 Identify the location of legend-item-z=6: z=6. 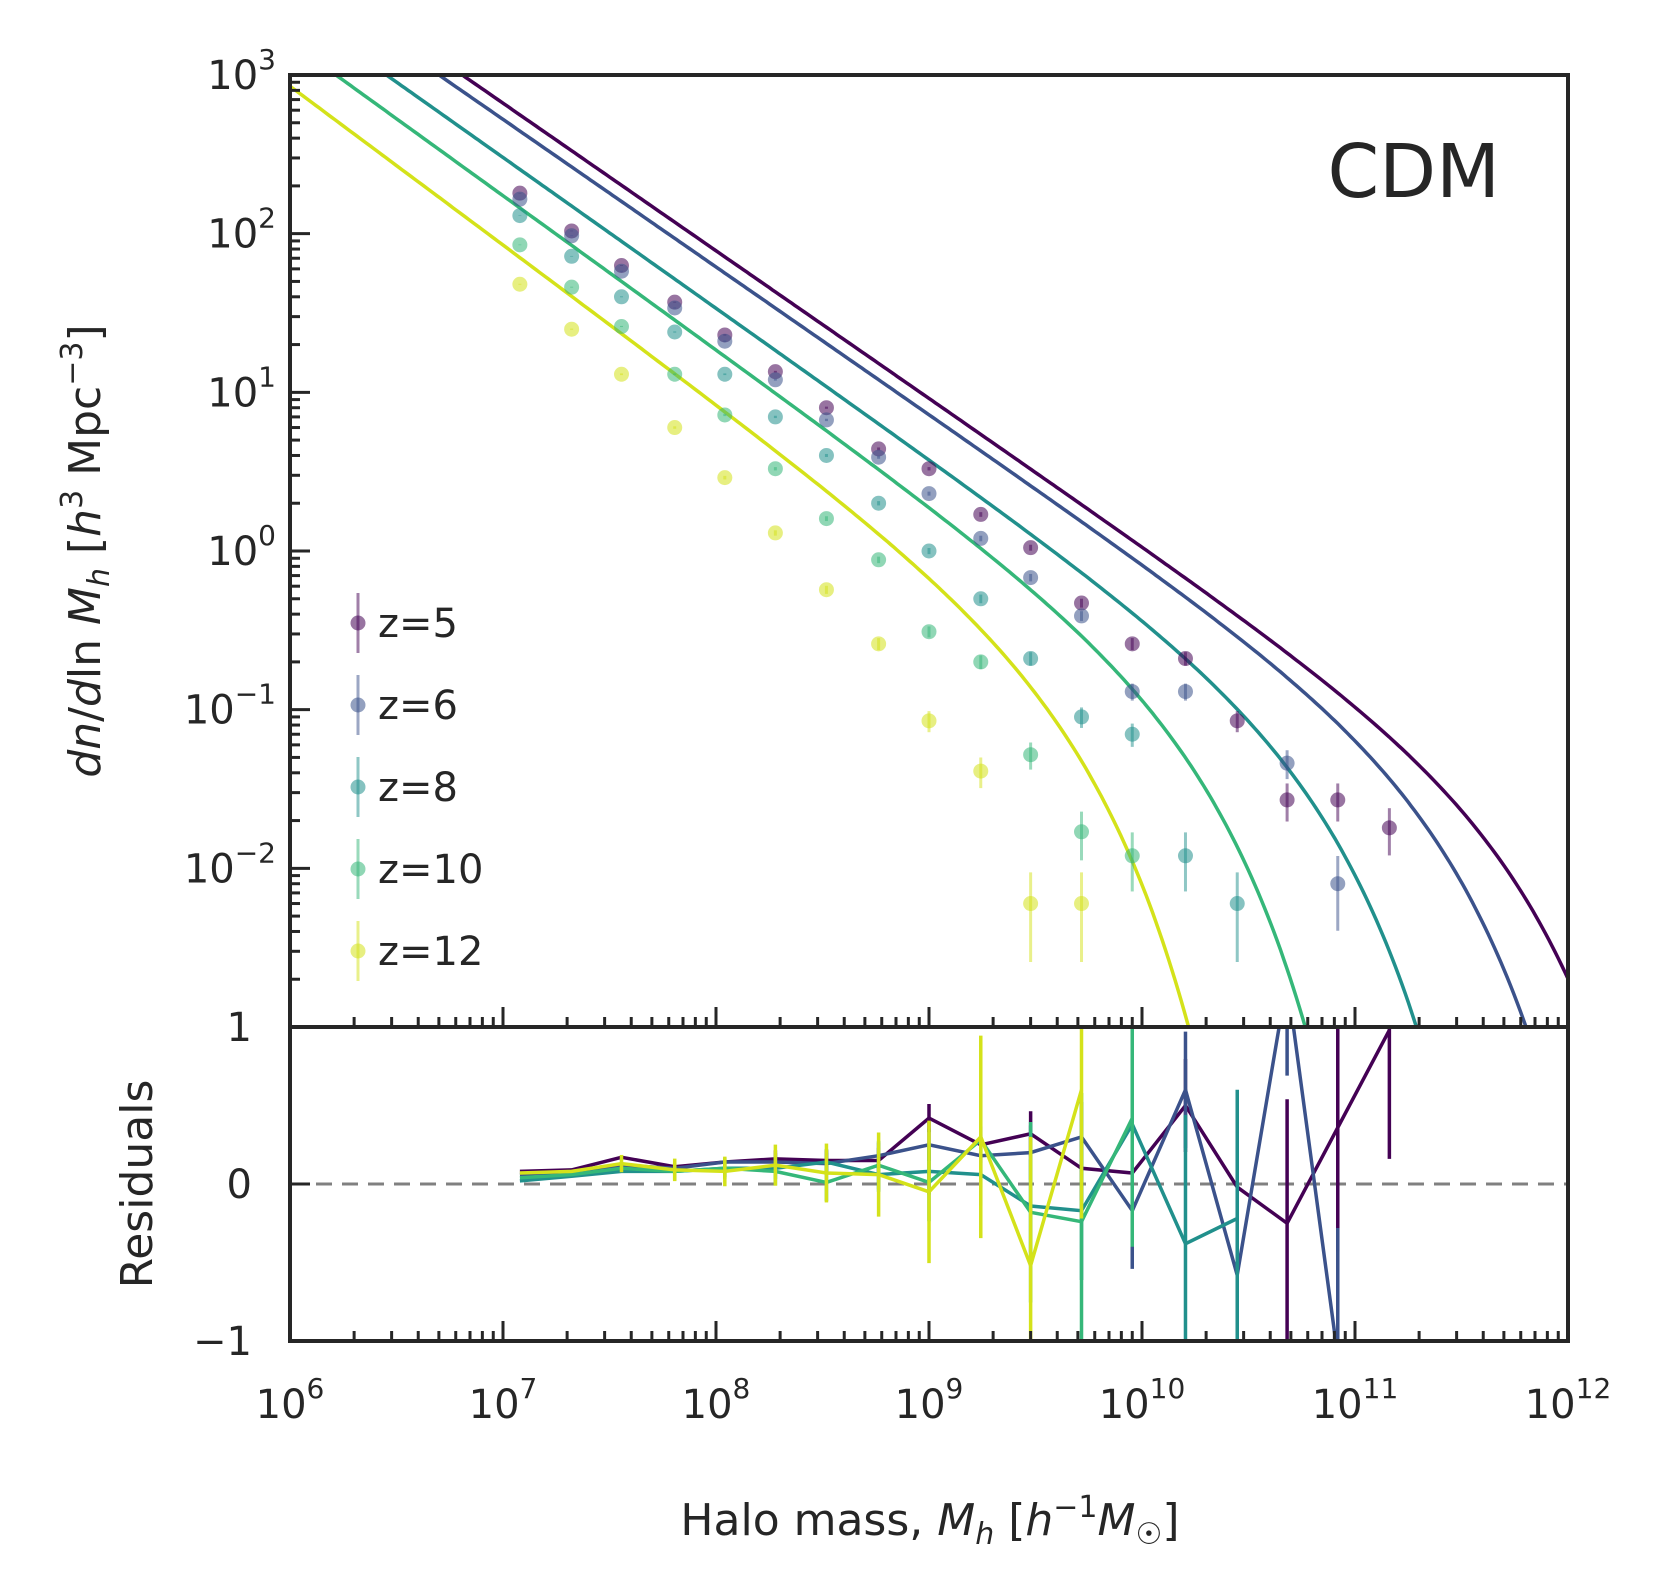
(404, 705).